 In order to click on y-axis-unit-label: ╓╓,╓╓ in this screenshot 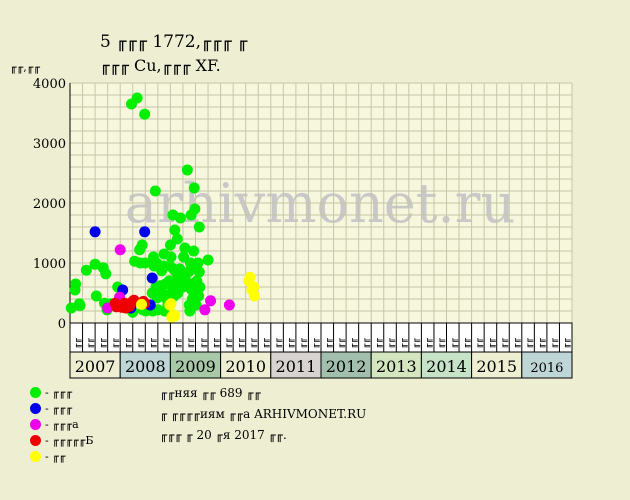, I will do `click(25, 67)`.